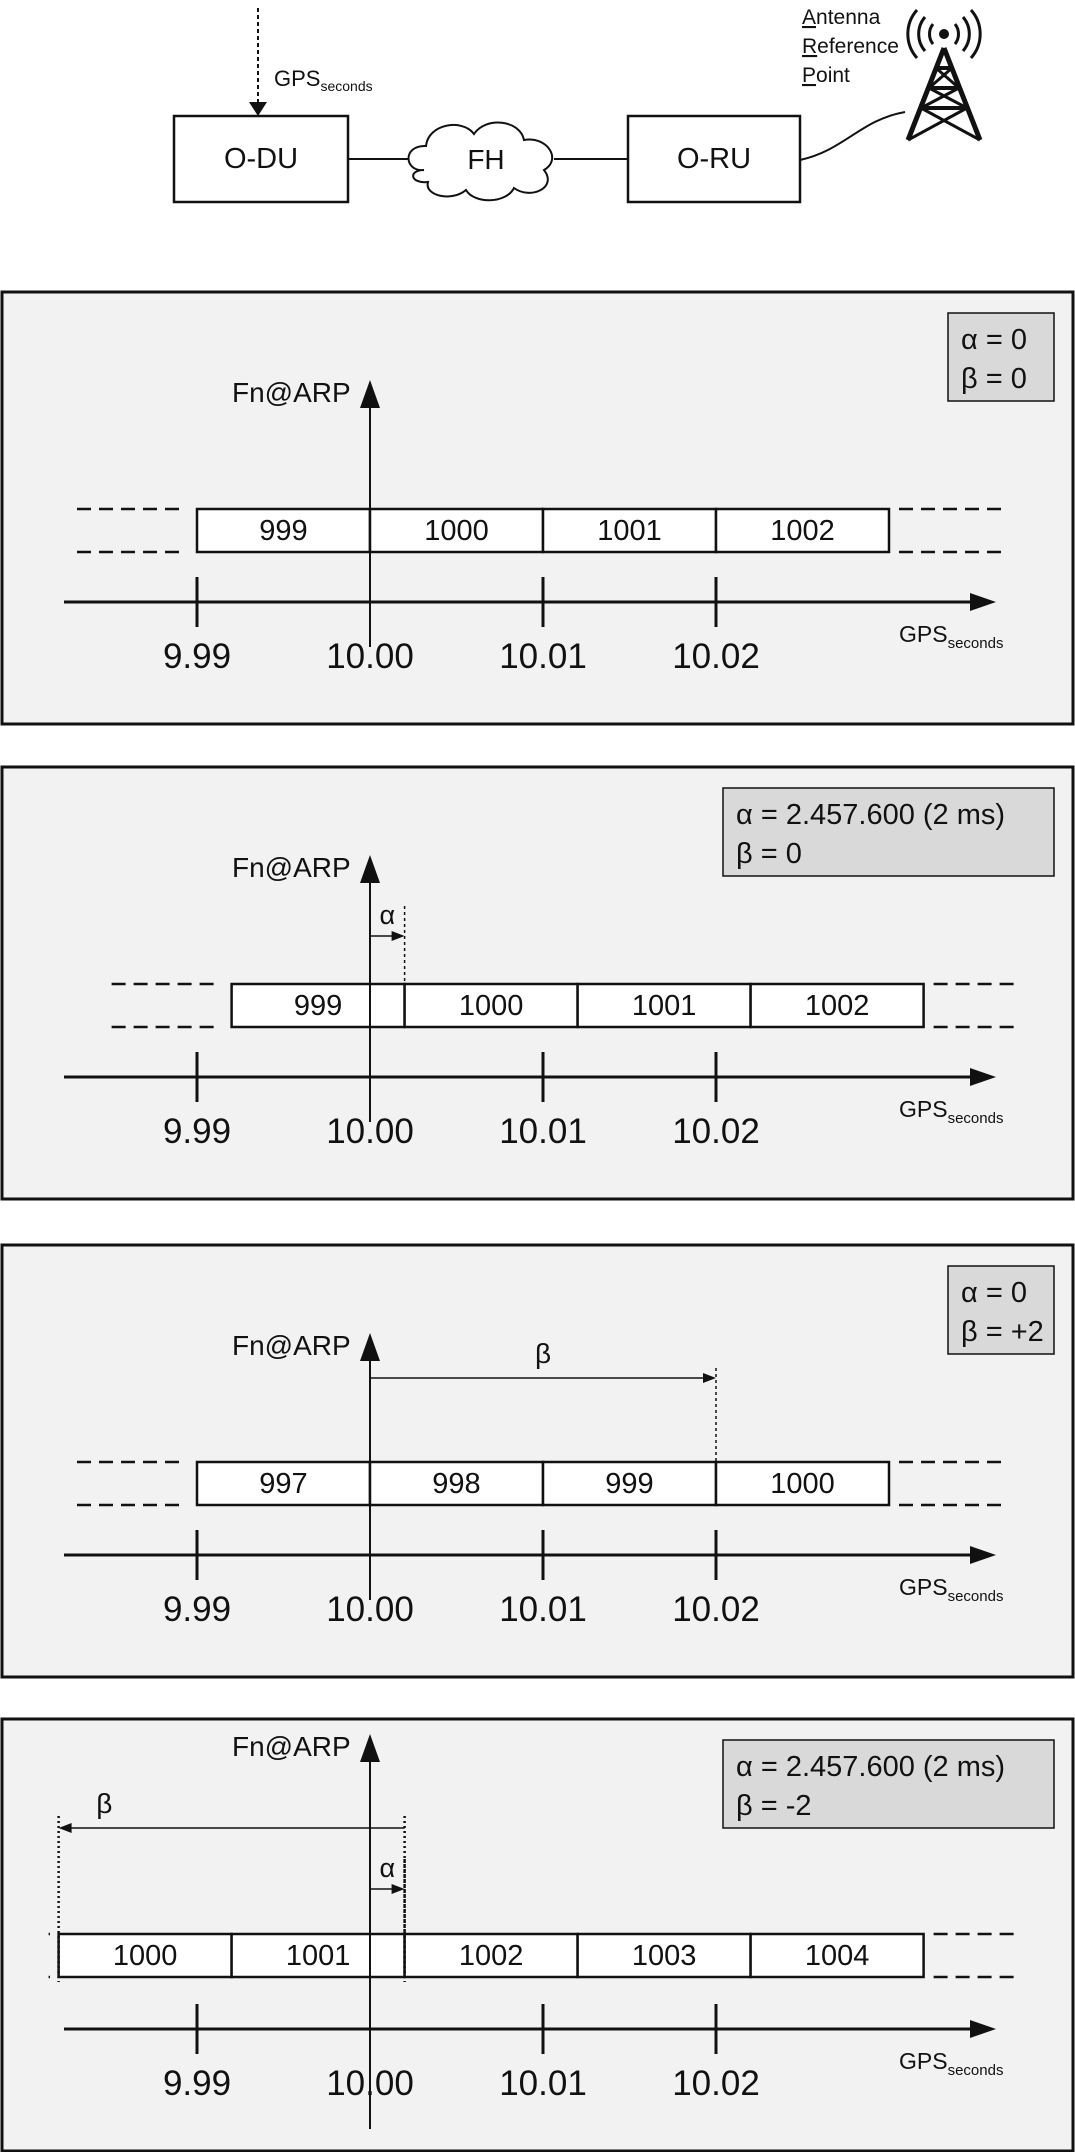 The width and height of the screenshot is (1075, 2152). Describe the element at coordinates (714, 159) in the screenshot. I see `oru-label: O-RU` at that location.